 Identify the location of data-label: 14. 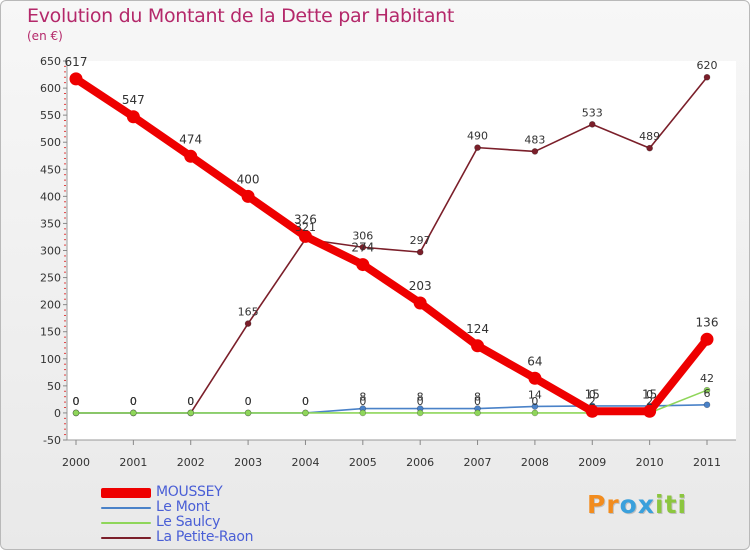
(535, 394).